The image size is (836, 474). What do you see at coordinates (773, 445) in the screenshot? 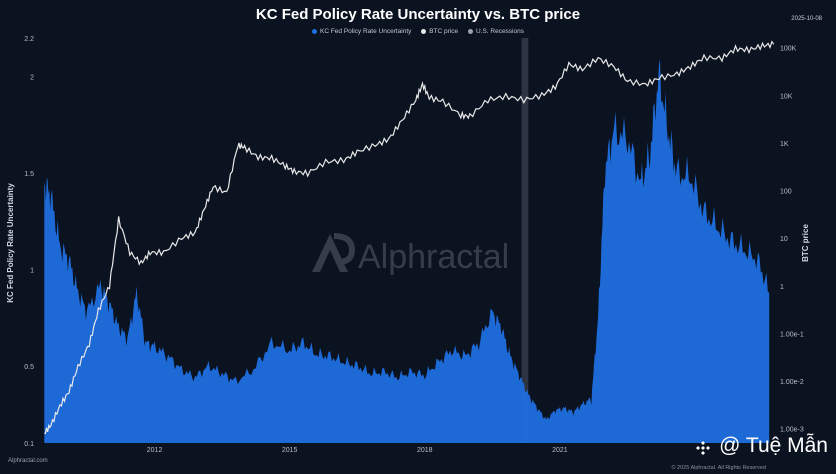
I see `handle-text: @ Tuệ Mẫn` at bounding box center [773, 445].